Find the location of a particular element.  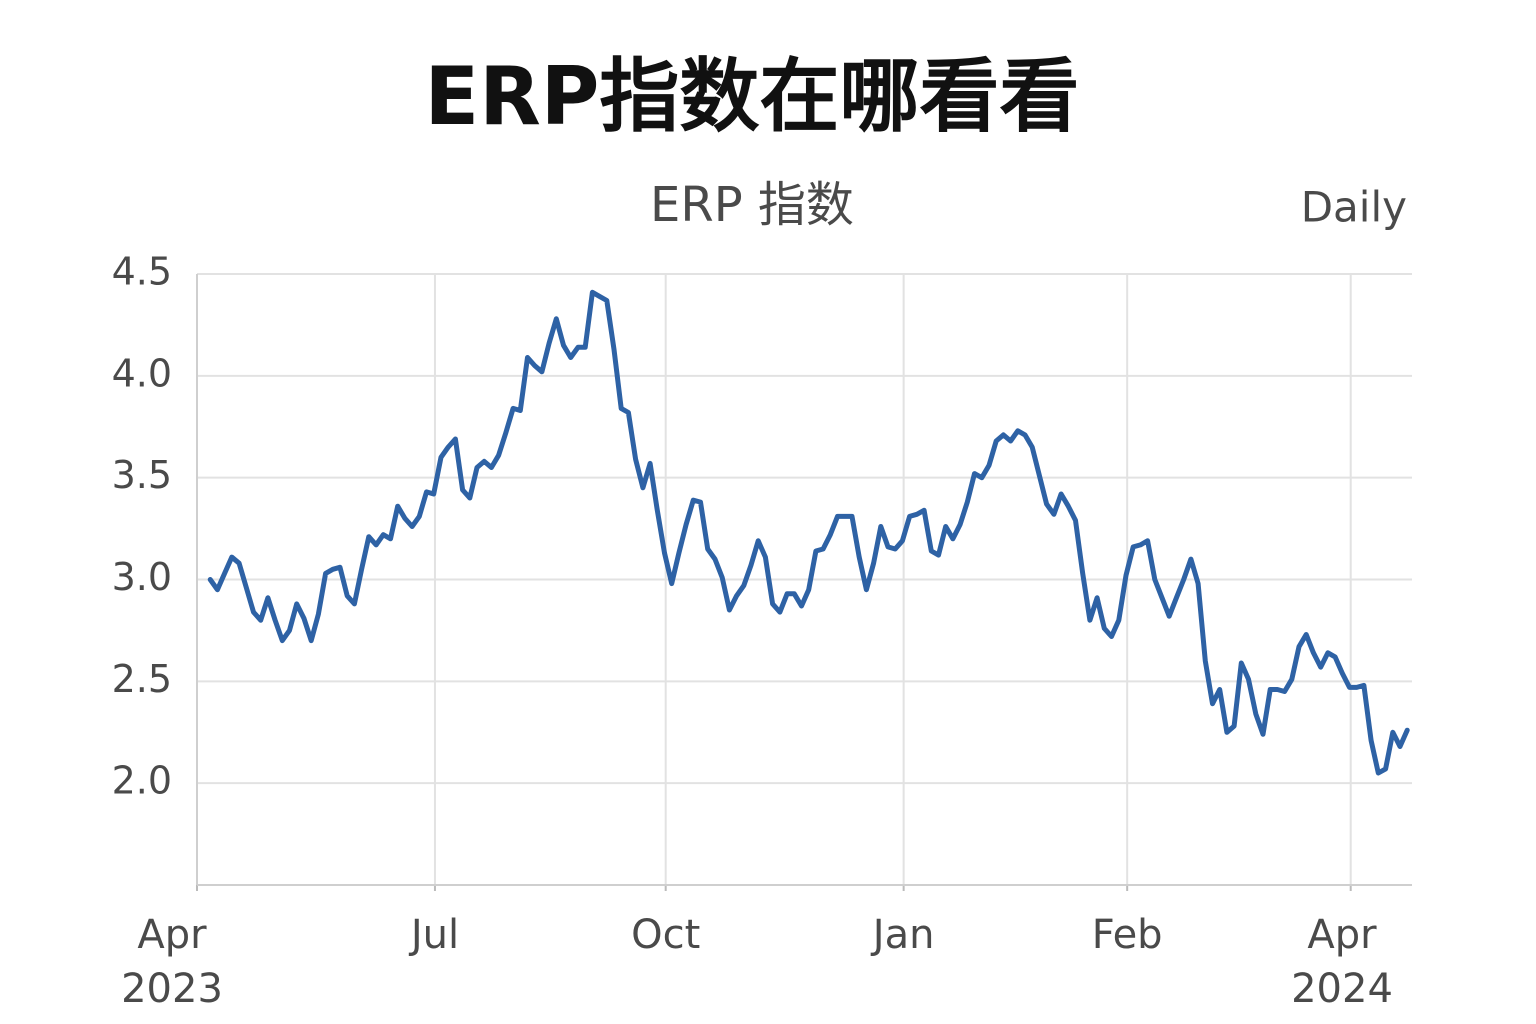

x-tick-label: Oct is located at coordinates (665, 935).